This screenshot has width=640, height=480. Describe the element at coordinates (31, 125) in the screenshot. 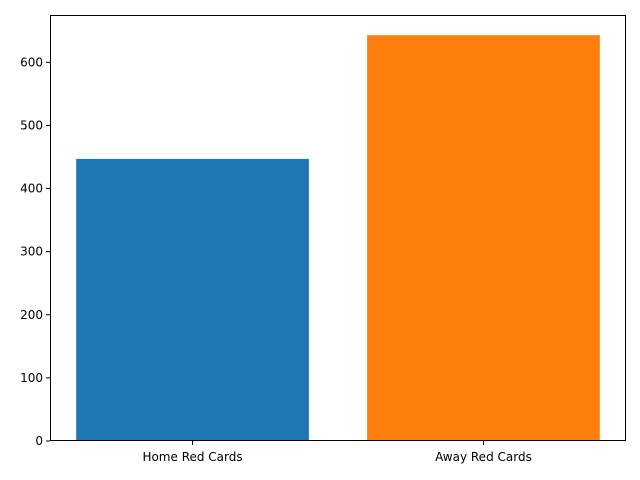

I see `y-tick-label: 500` at that location.